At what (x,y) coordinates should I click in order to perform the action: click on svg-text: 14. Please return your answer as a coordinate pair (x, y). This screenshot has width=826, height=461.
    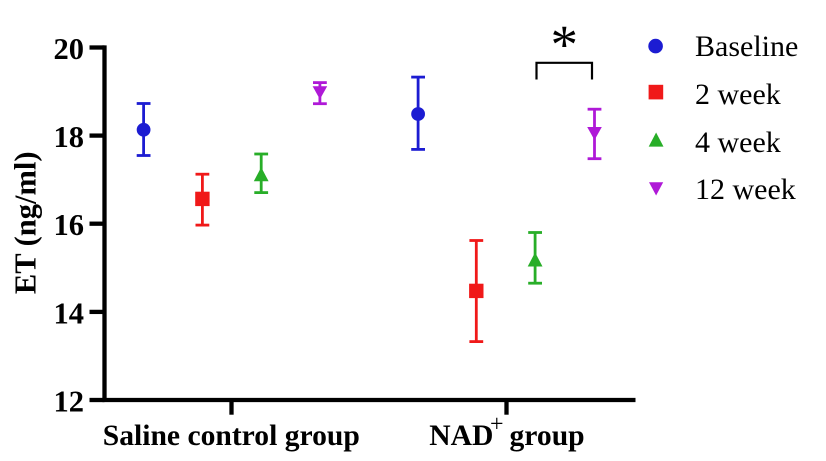
    Looking at the image, I should click on (69, 313).